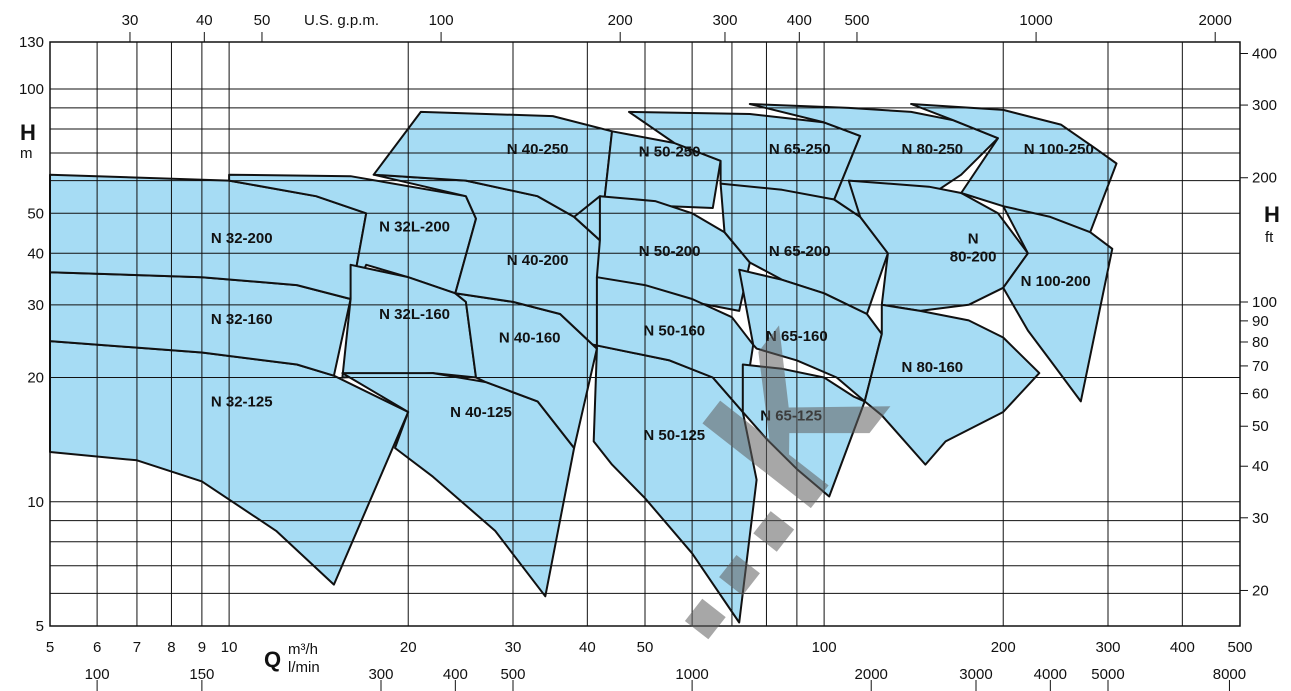 Image resolution: width=1291 pixels, height=691 pixels. Describe the element at coordinates (512, 674) in the screenshot. I see `x-tick-lmin: 500` at that location.